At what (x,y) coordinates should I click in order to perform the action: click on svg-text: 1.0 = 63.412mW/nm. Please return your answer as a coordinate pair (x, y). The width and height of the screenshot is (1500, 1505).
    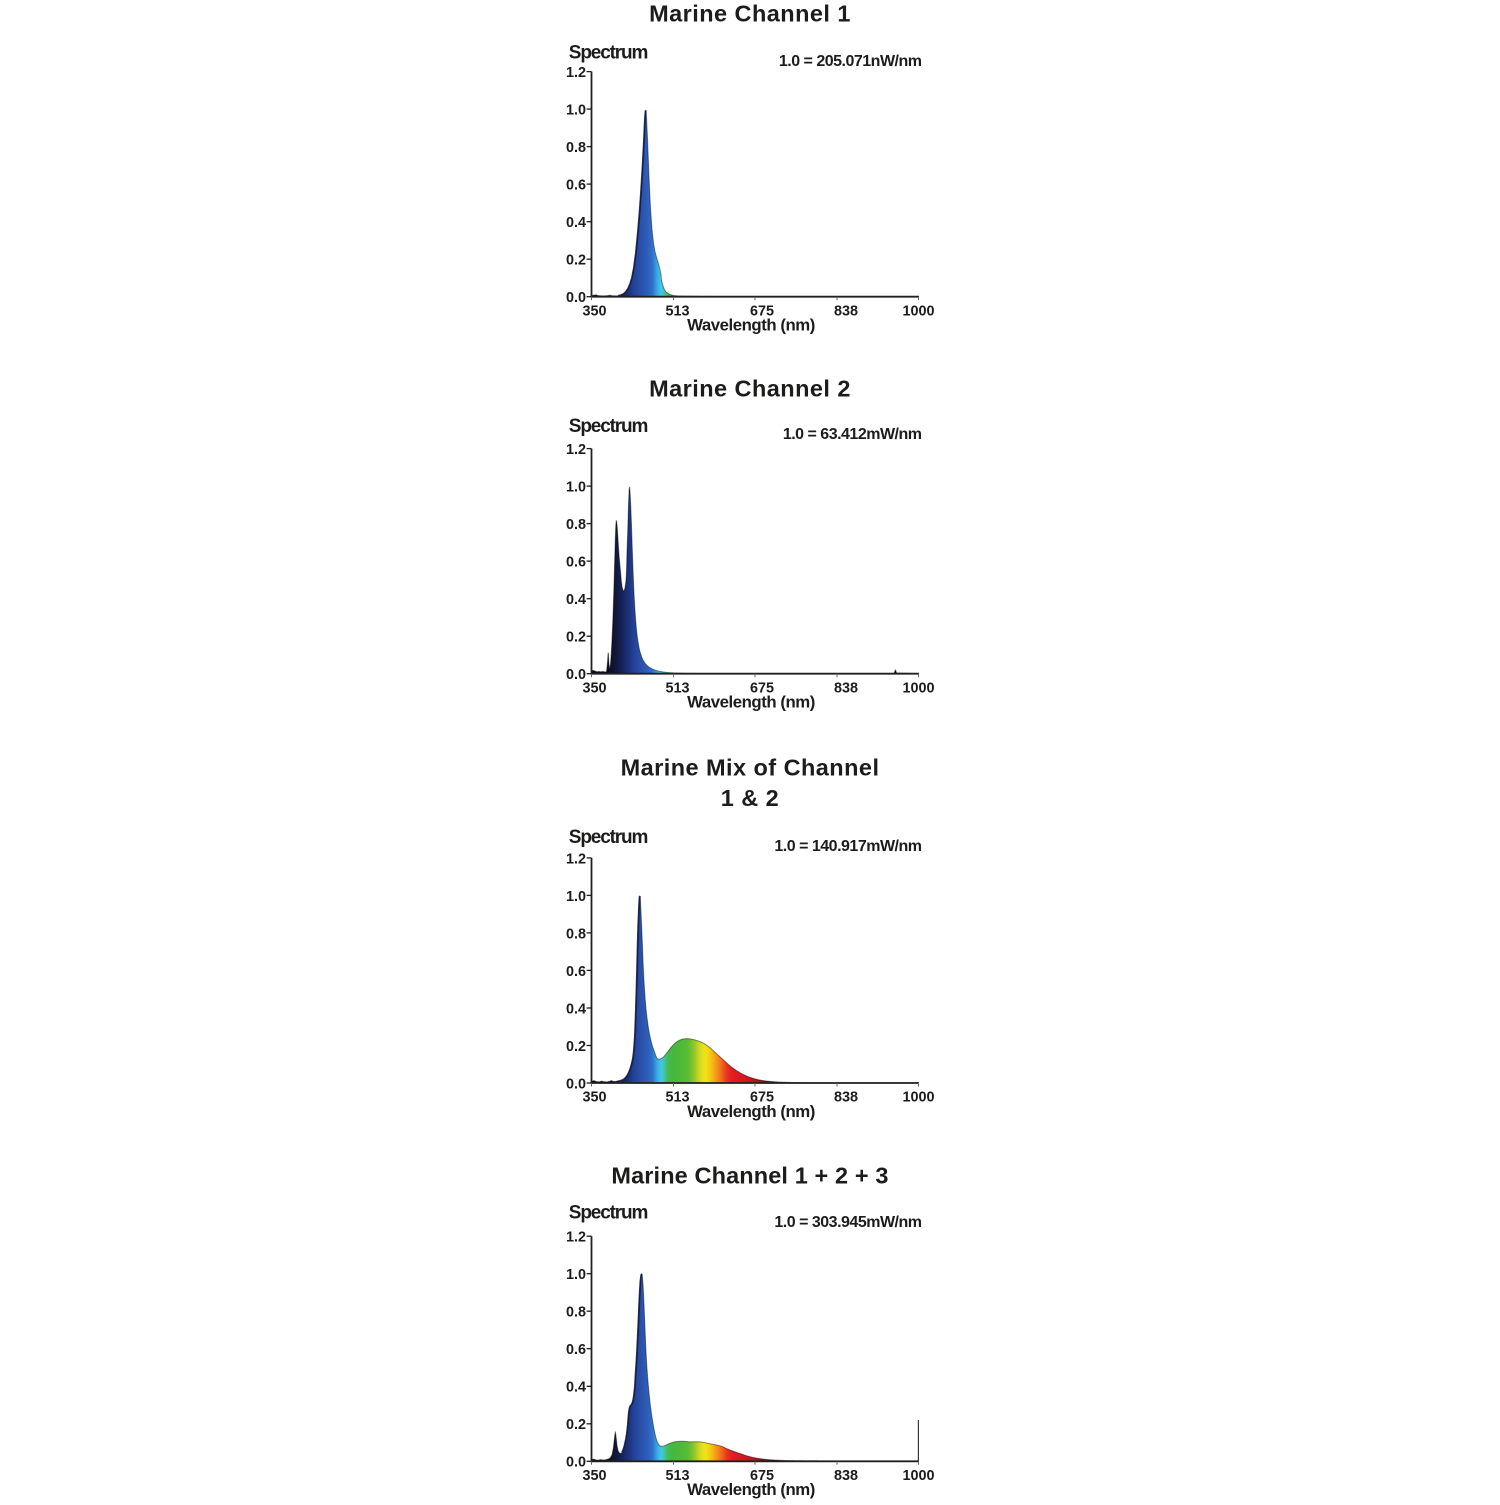
    Looking at the image, I should click on (852, 434).